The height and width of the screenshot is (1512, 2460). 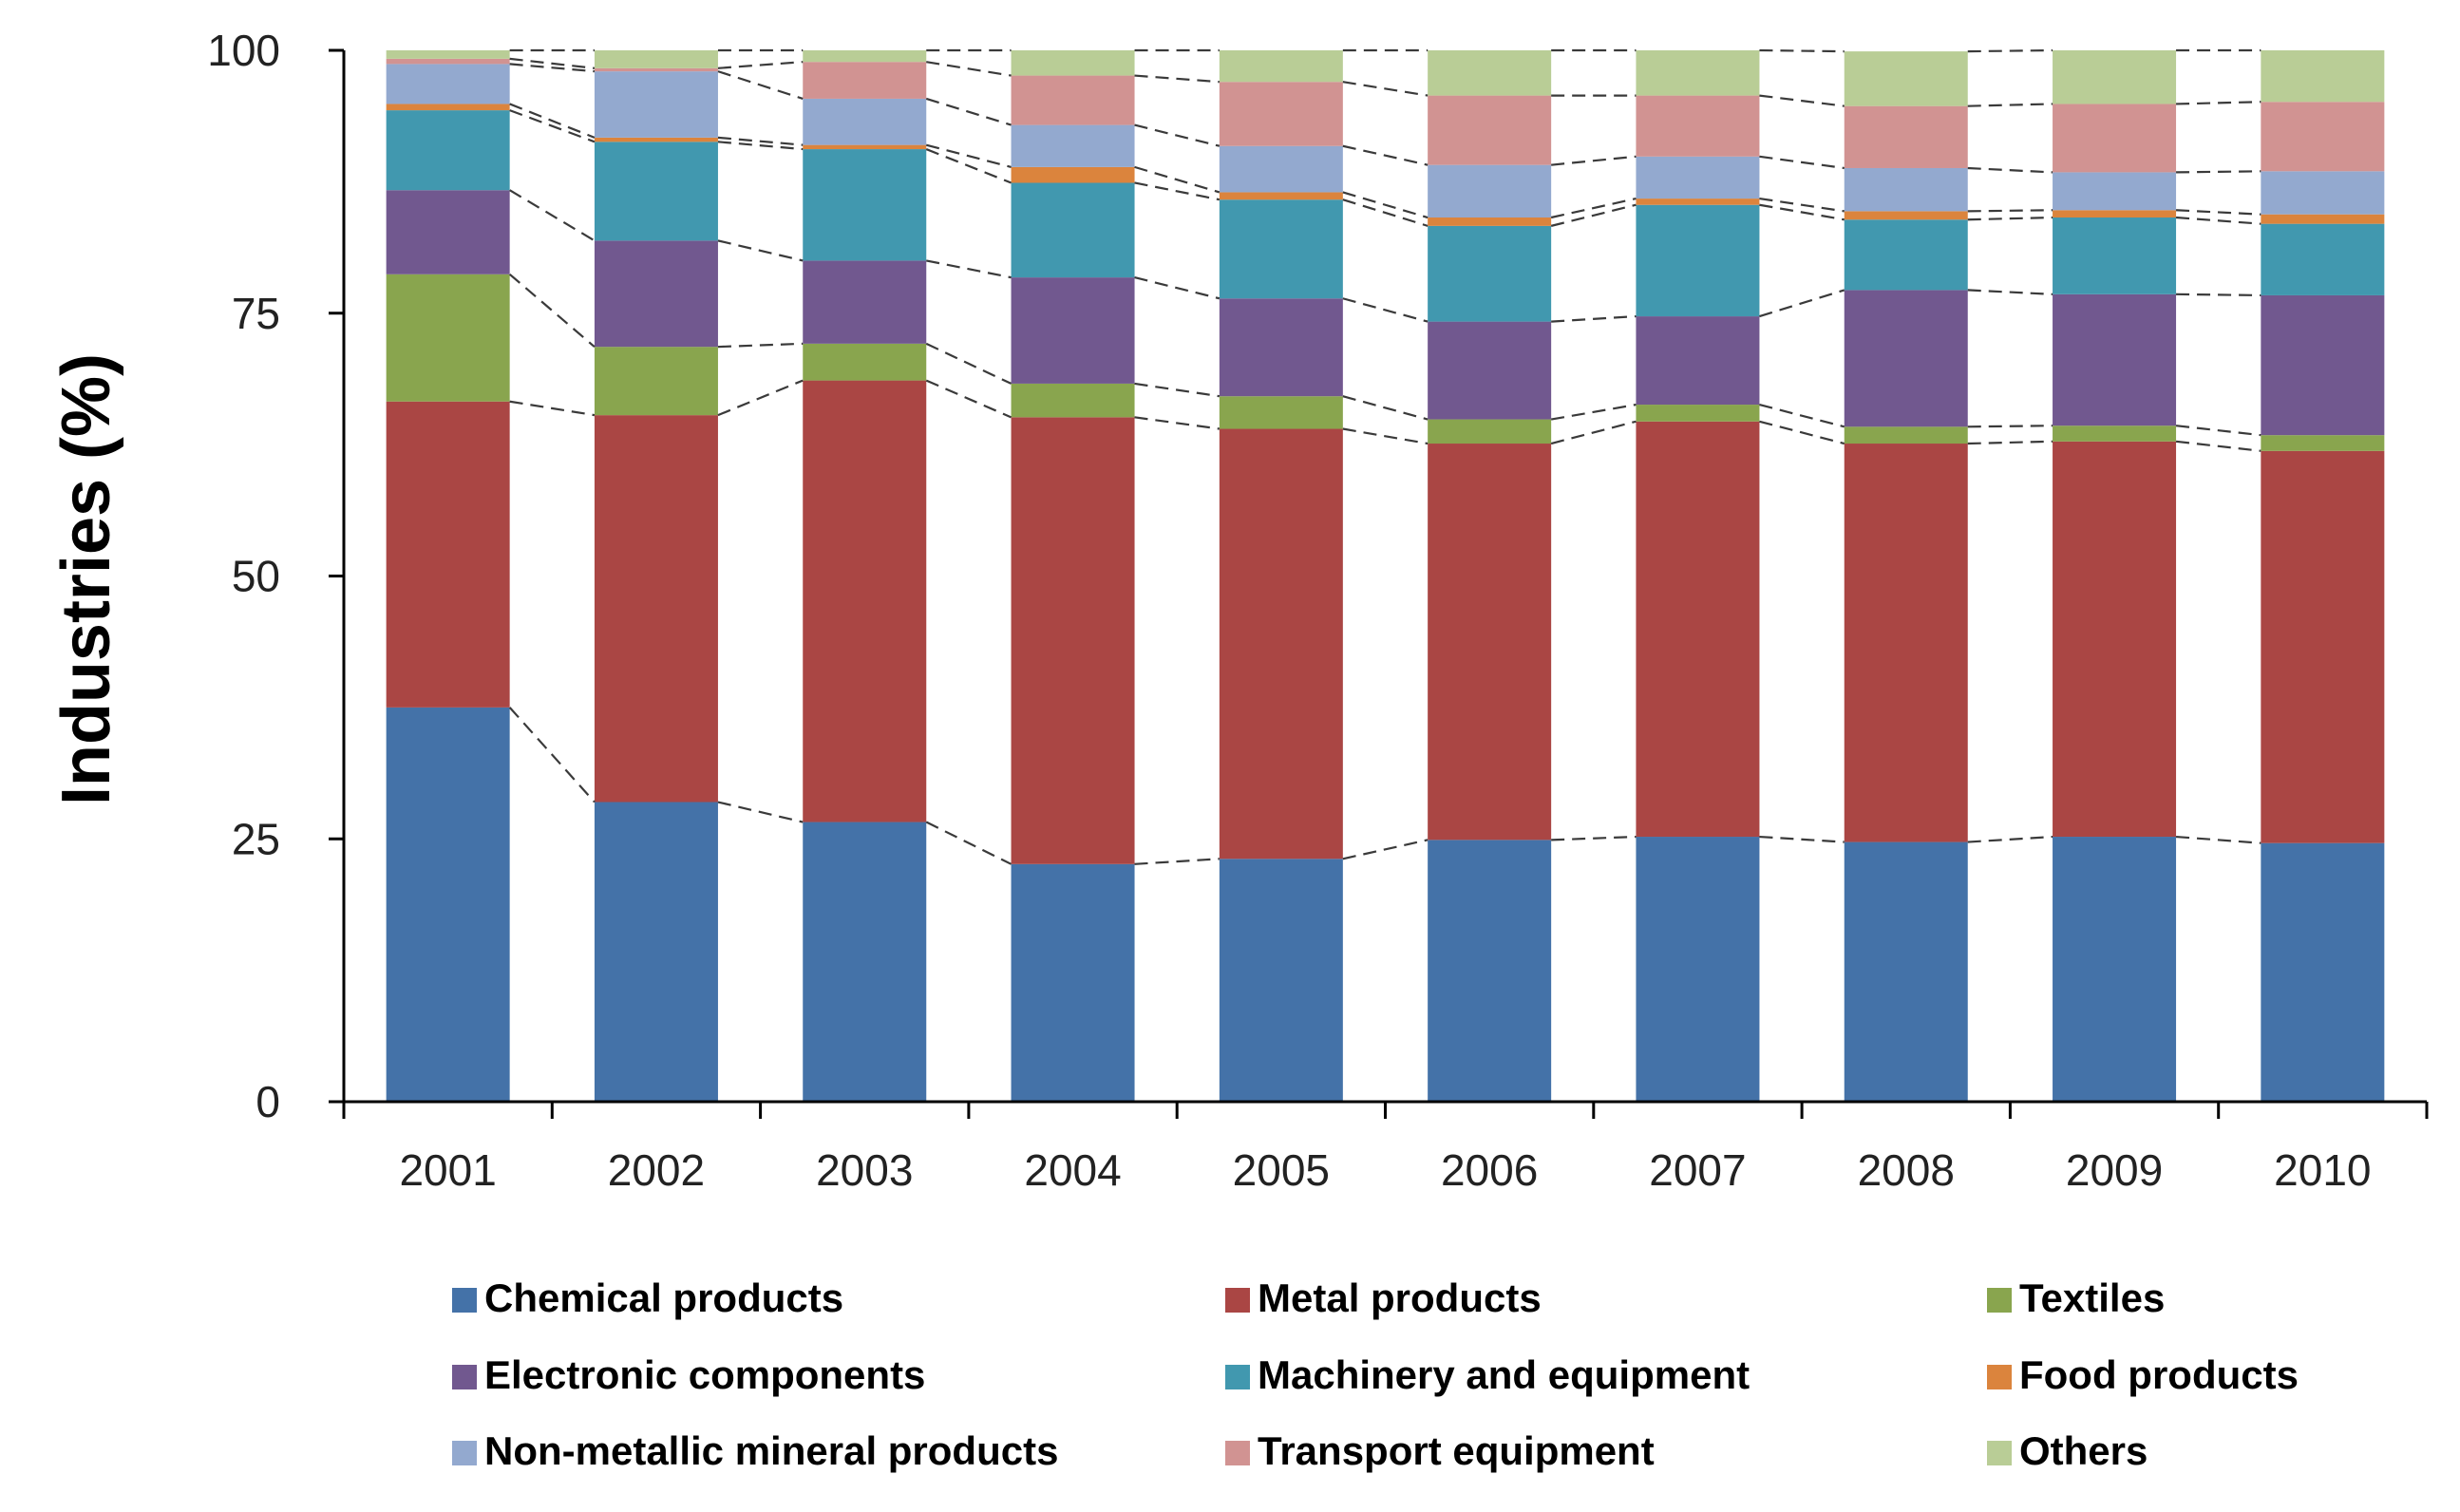 I want to click on bar-segment-2005-non-metallic-mineral-products, so click(x=1281, y=169).